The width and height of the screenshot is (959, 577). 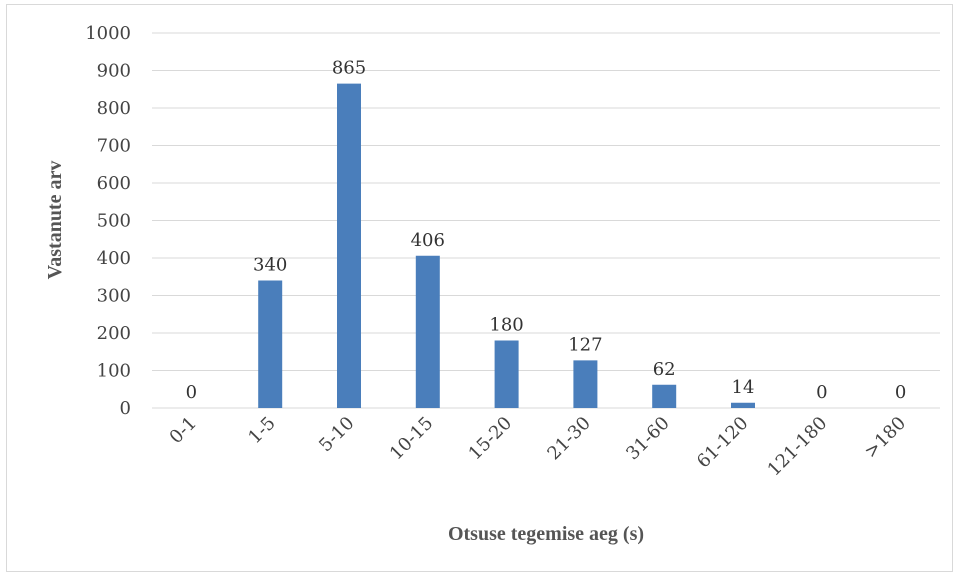 What do you see at coordinates (114, 183) in the screenshot?
I see `y-tick-label: 600` at bounding box center [114, 183].